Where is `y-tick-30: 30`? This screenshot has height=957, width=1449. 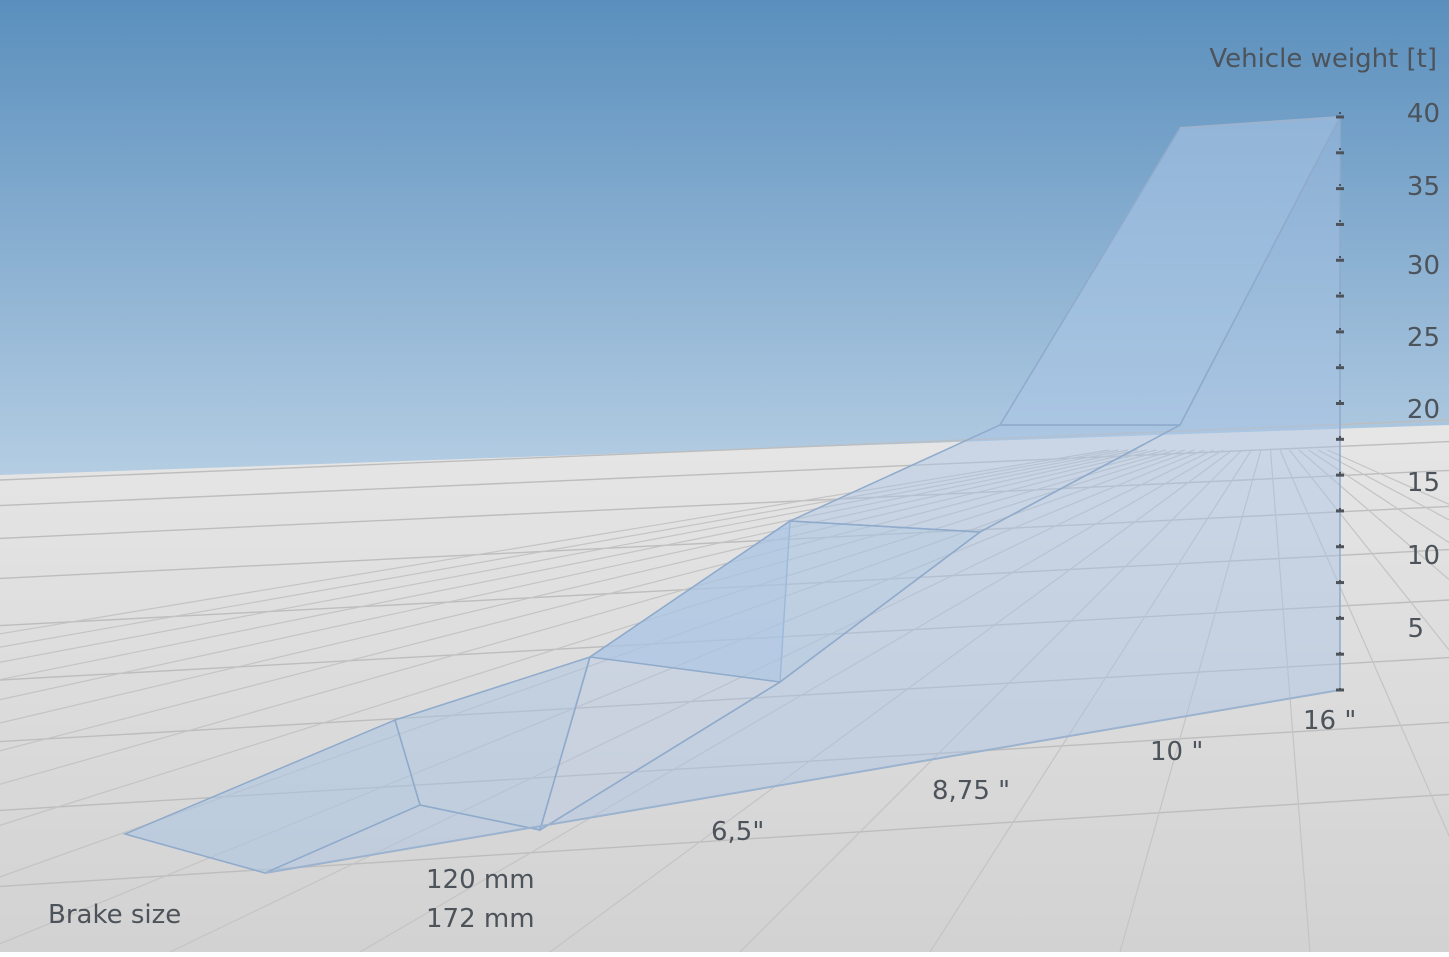 y-tick-30: 30 is located at coordinates (1423, 266).